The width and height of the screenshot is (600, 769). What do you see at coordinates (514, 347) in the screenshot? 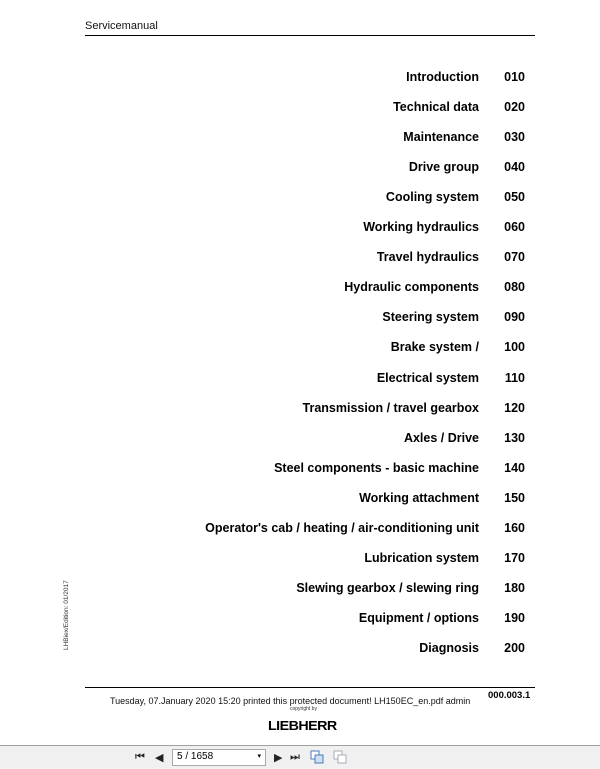
I see `toc-number: 100` at bounding box center [514, 347].